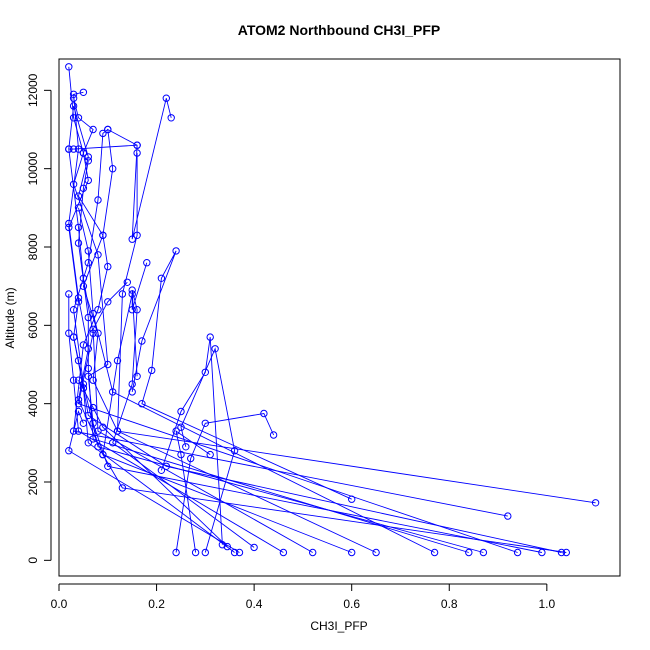 The width and height of the screenshot is (650, 650). Describe the element at coordinates (546, 604) in the screenshot. I see `x-tick-label: 1.0` at that location.